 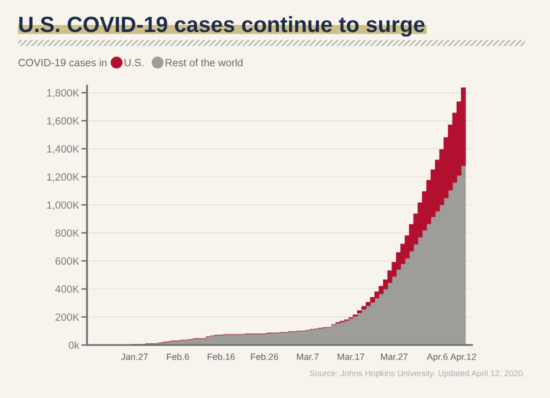 What do you see at coordinates (307, 357) in the screenshot?
I see `x-tick-label: Mar.7` at bounding box center [307, 357].